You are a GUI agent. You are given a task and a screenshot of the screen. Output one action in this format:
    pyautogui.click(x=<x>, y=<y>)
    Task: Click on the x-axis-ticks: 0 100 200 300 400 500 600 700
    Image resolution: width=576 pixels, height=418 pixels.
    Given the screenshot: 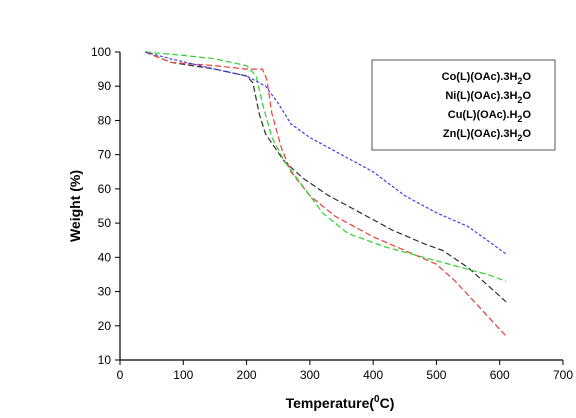 What is the action you would take?
    pyautogui.click(x=345, y=371)
    